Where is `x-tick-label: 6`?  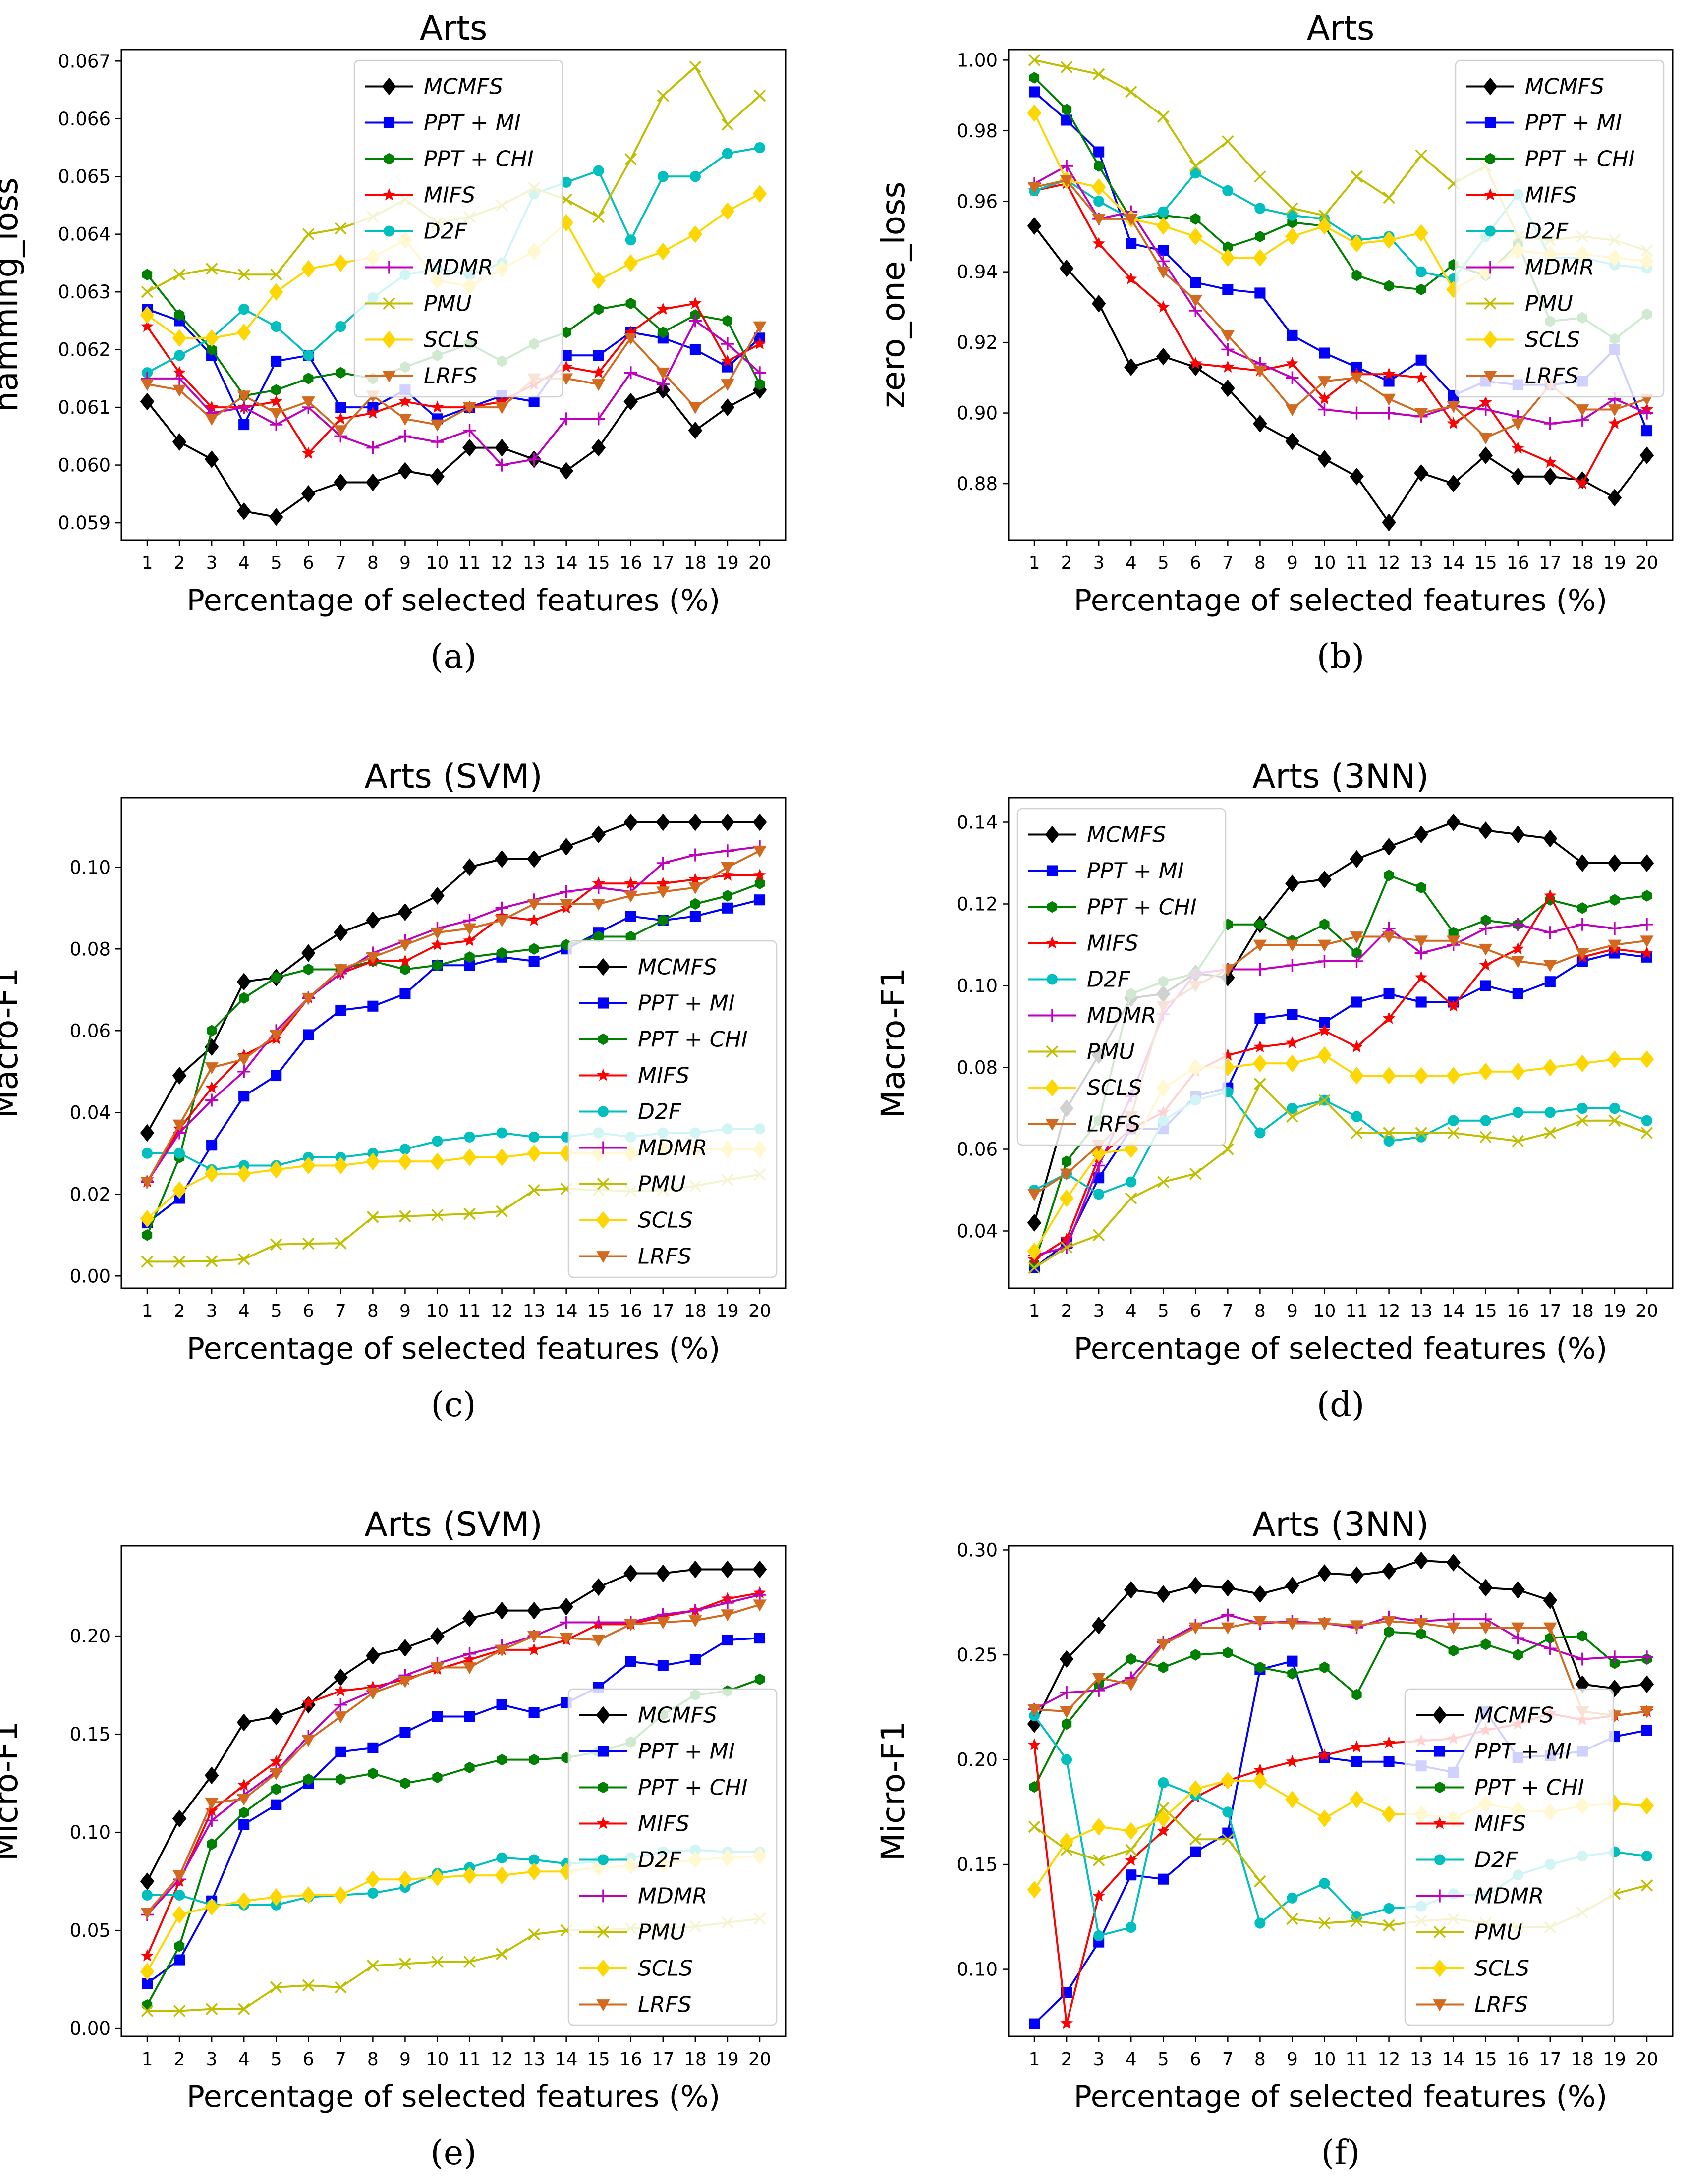 x-tick-label: 6 is located at coordinates (1195, 1311).